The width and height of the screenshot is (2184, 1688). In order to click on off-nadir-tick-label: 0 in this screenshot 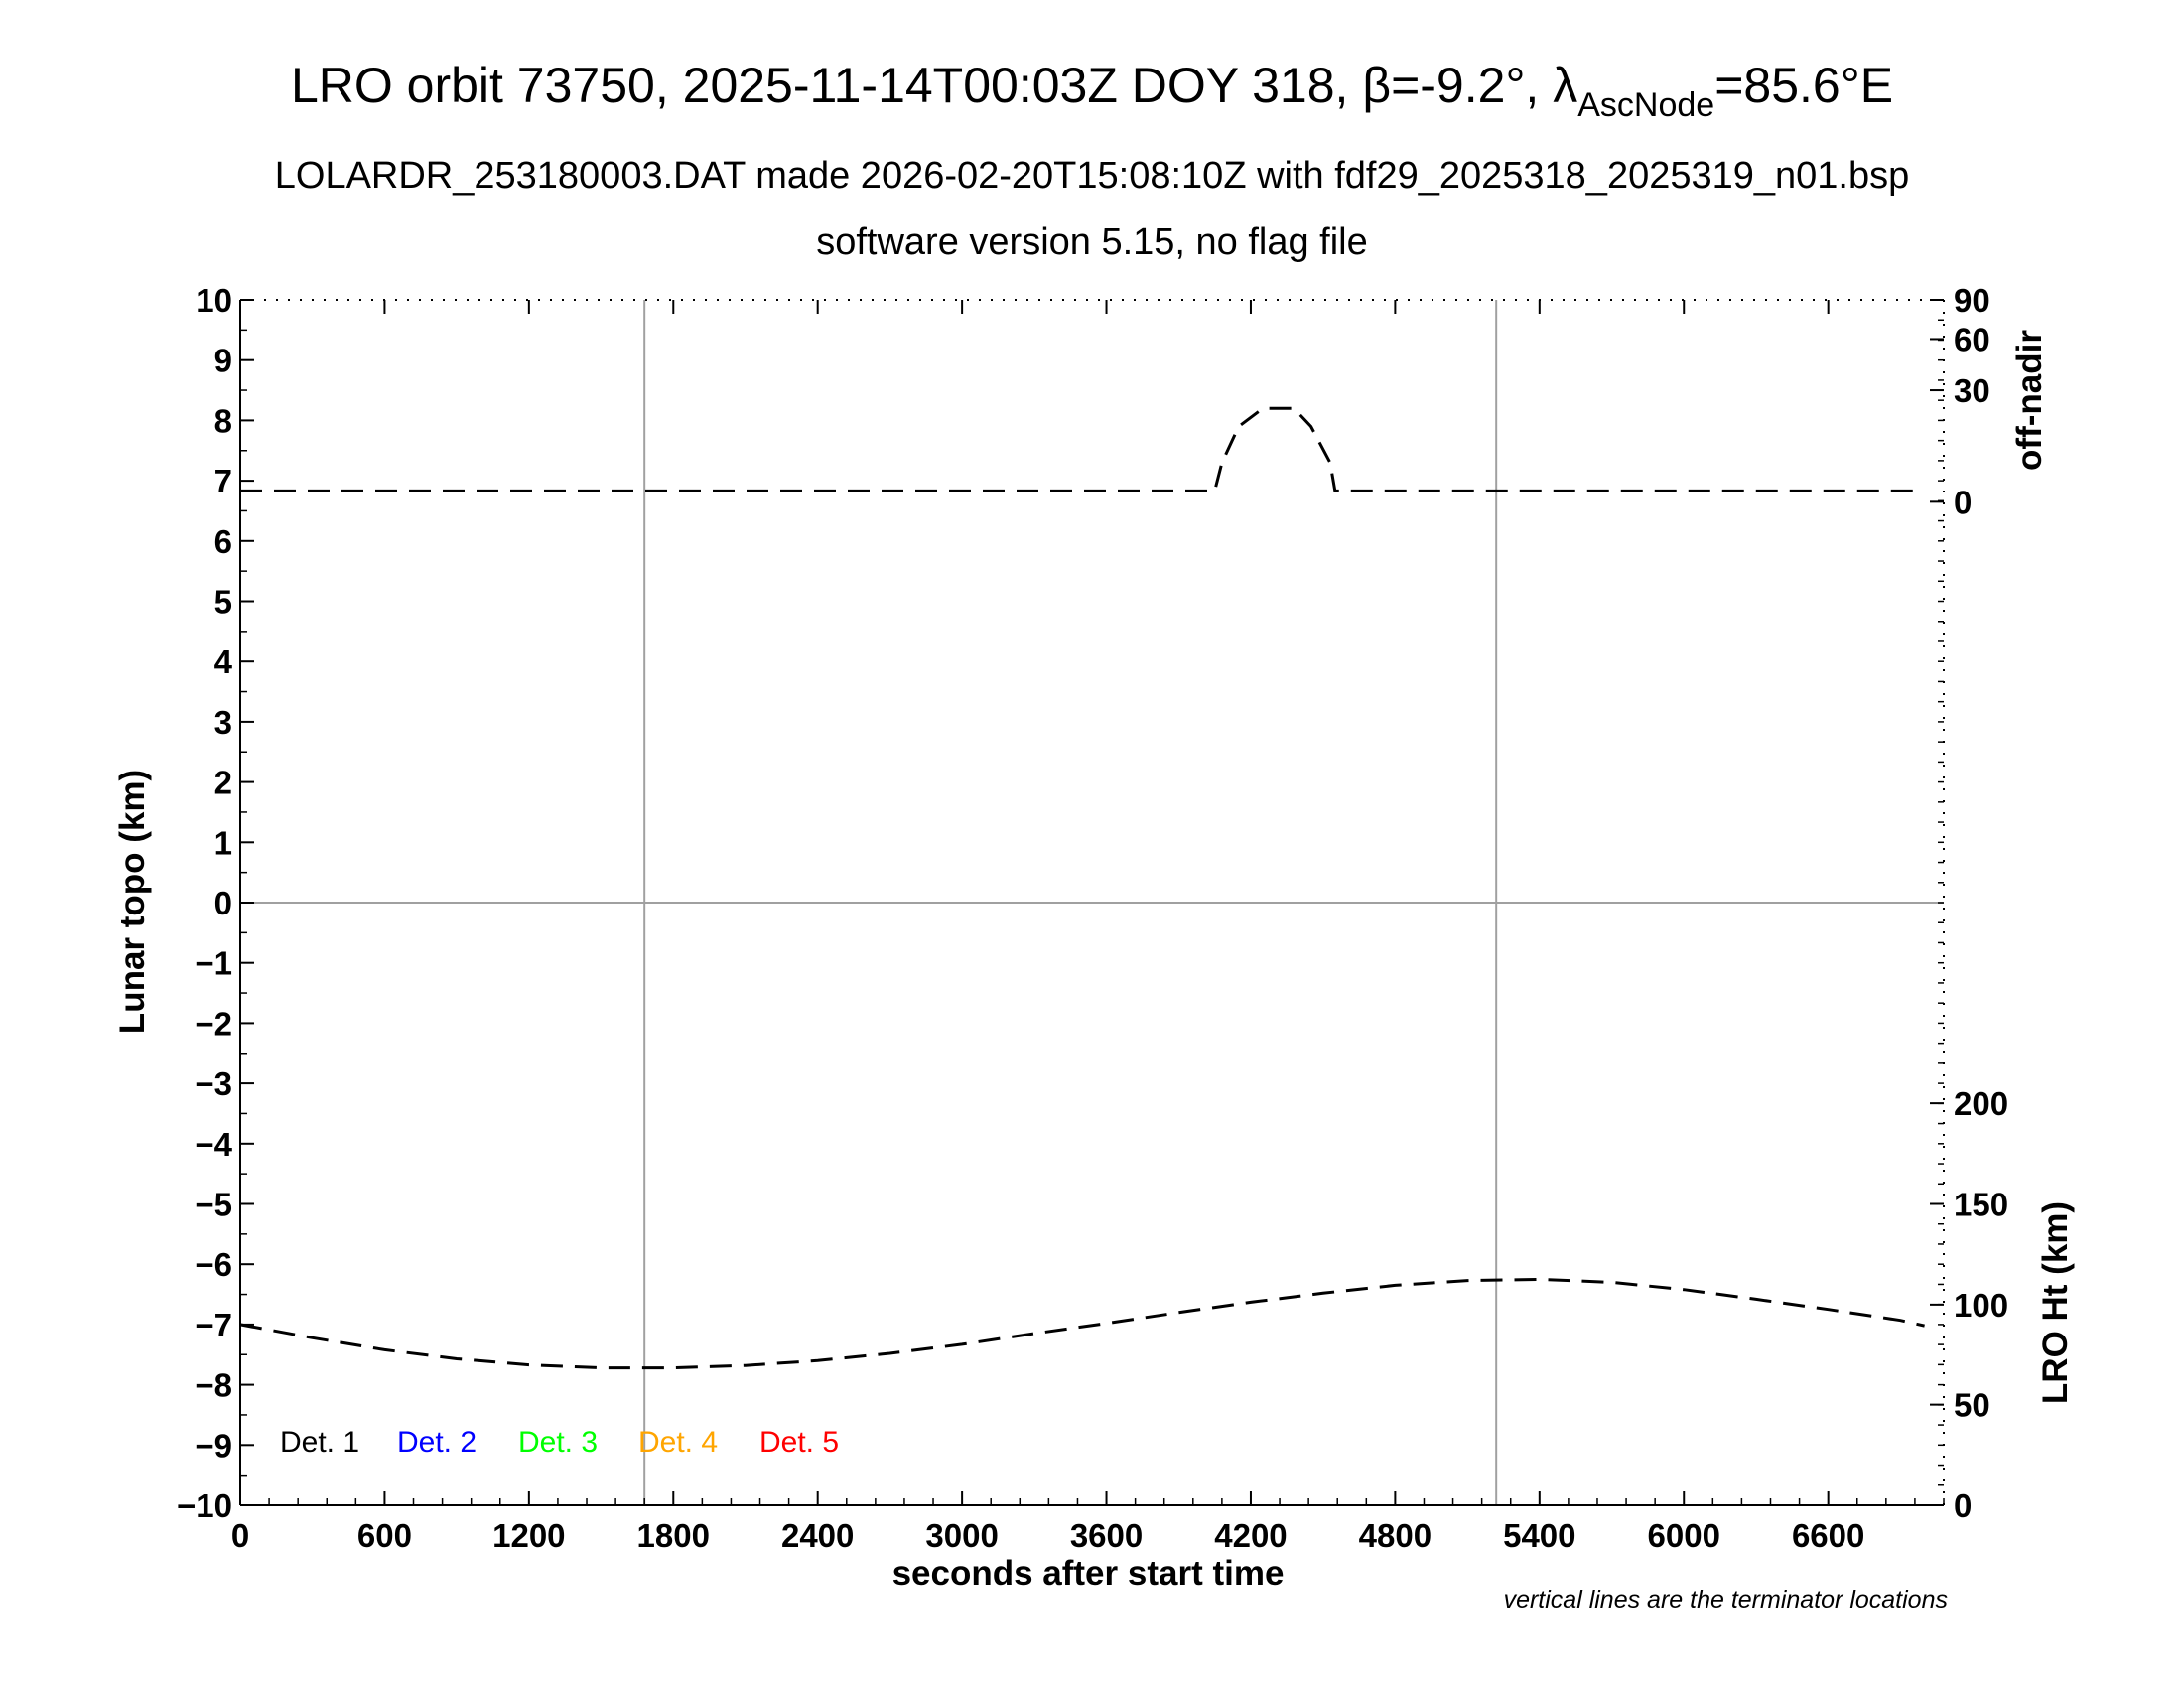, I will do `click(1963, 502)`.